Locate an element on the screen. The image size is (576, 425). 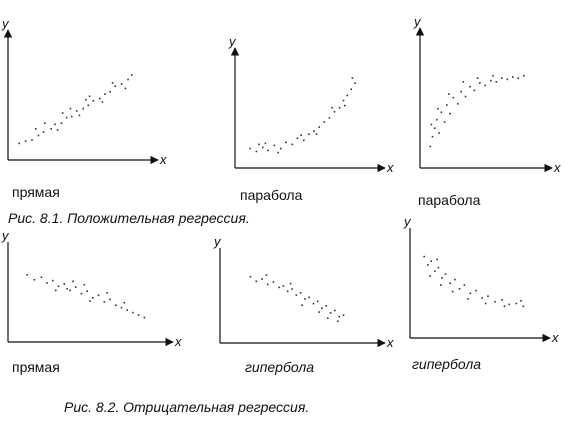
scatter-panel-2: y x парабола is located at coordinates (311, 118).